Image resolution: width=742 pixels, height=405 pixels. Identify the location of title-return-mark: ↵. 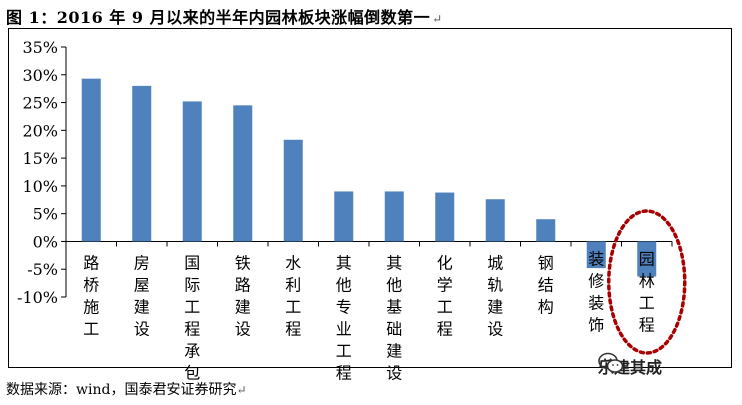
(437, 19).